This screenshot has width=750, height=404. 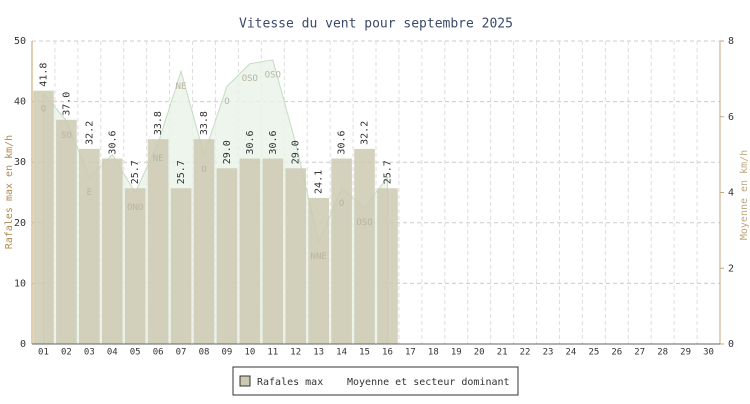 I want to click on x-tick-label: 28, so click(x=662, y=353).